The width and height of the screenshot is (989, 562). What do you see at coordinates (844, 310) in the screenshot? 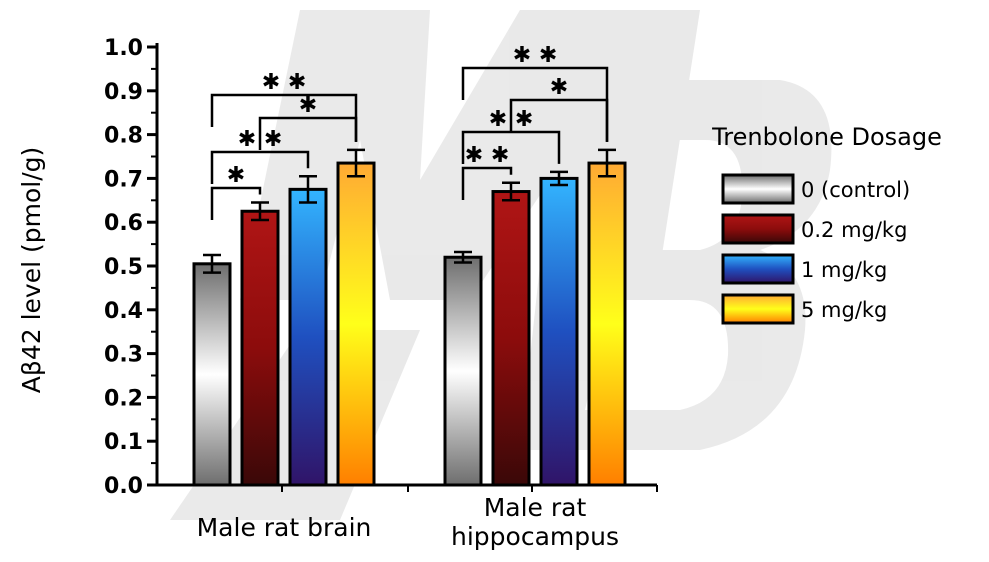
I see `legend-label: 5 mg/kg` at bounding box center [844, 310].